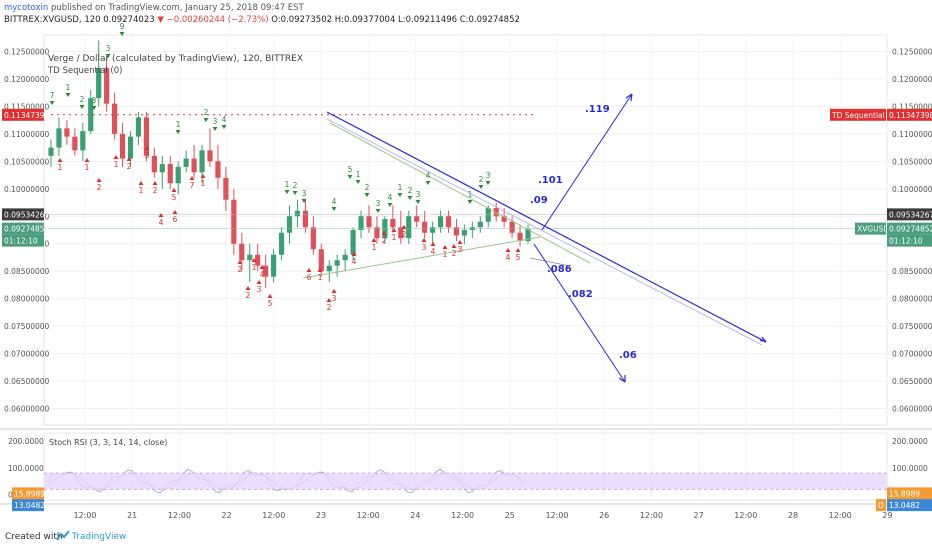 The height and width of the screenshot is (550, 932). What do you see at coordinates (597, 109) in the screenshot?
I see `target-label: .119` at bounding box center [597, 109].